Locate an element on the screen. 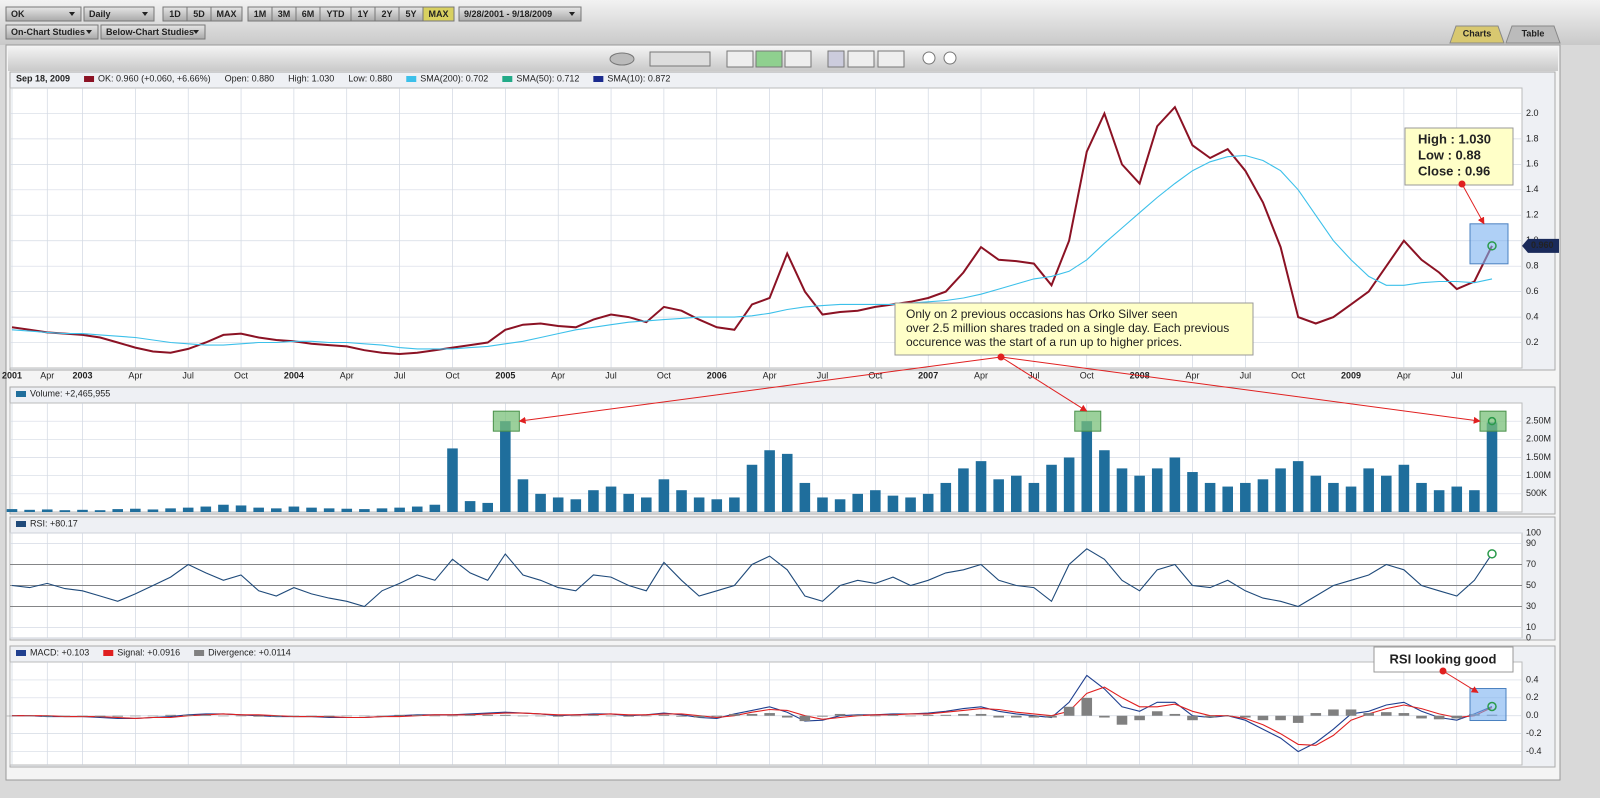 Image resolution: width=1600 pixels, height=803 pixels. date-range-select-label: 9/28/2001 - 9/18/2009 is located at coordinates (508, 14).